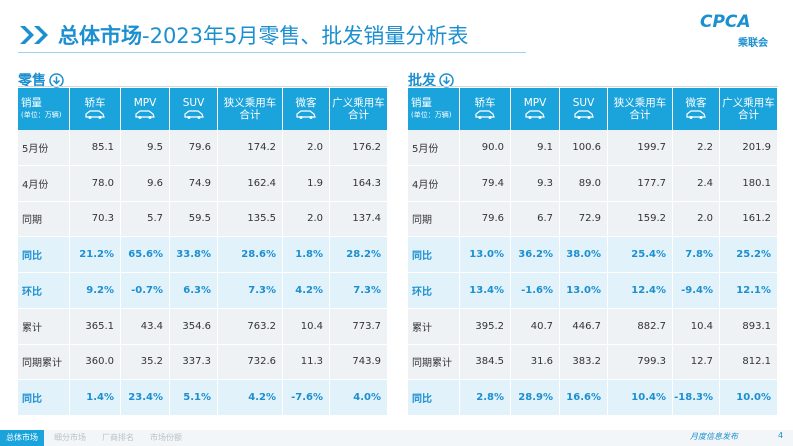 This screenshot has width=793, height=446. Describe the element at coordinates (535, 183) in the screenshot. I see `table-cell: 9.3` at that location.